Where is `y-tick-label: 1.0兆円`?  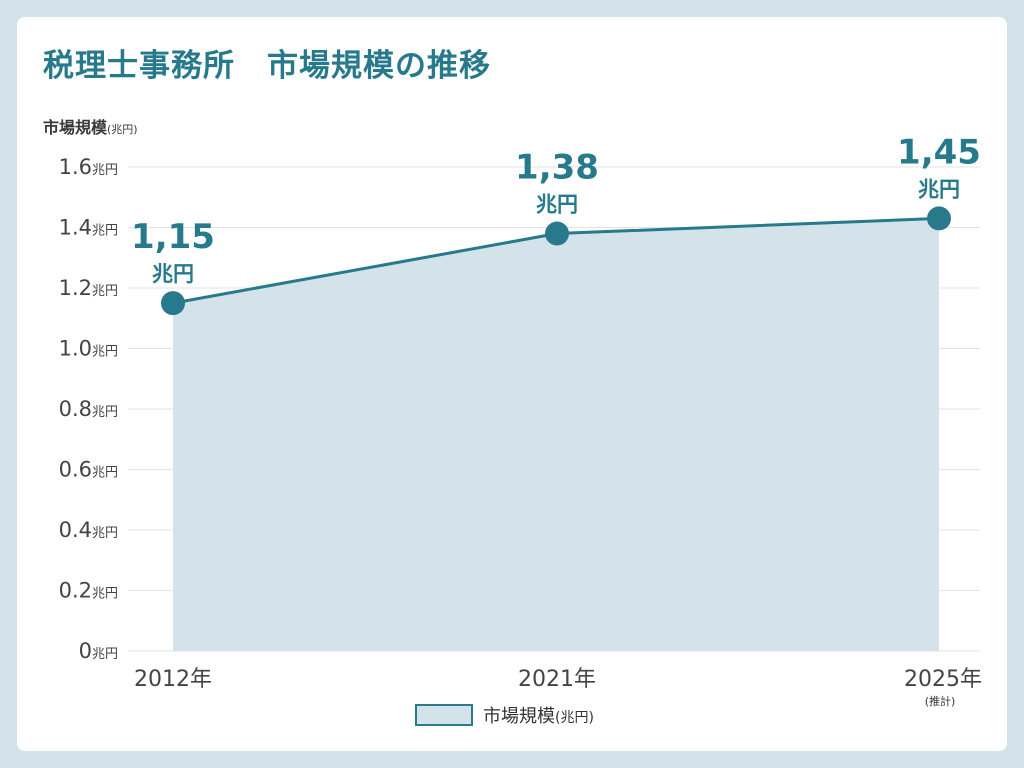 y-tick-label: 1.0兆円 is located at coordinates (88, 349).